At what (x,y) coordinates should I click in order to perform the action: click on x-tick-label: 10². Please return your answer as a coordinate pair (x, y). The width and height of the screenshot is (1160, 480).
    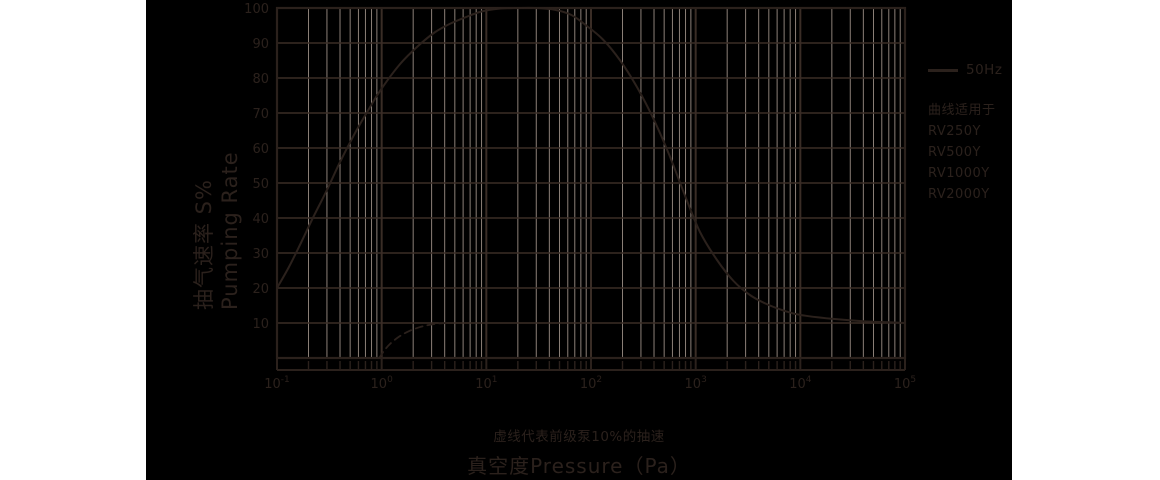
    Looking at the image, I should click on (591, 383).